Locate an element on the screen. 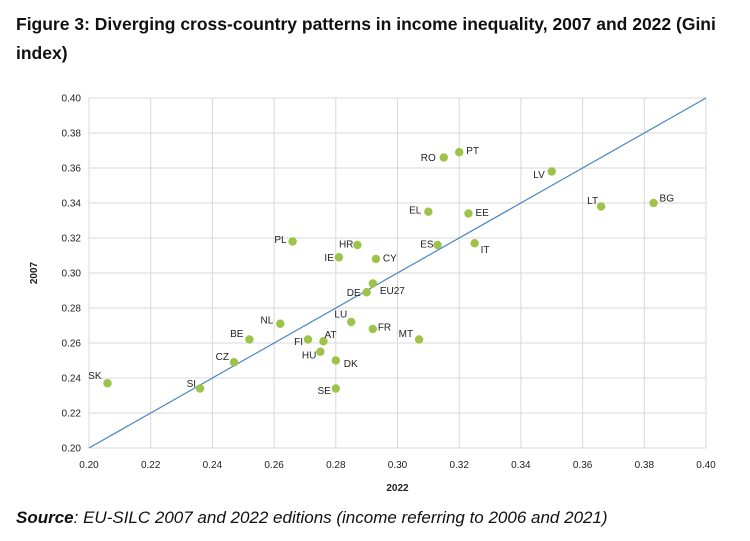 The height and width of the screenshot is (541, 750). x-tick-label: 0.20 is located at coordinates (89, 465).